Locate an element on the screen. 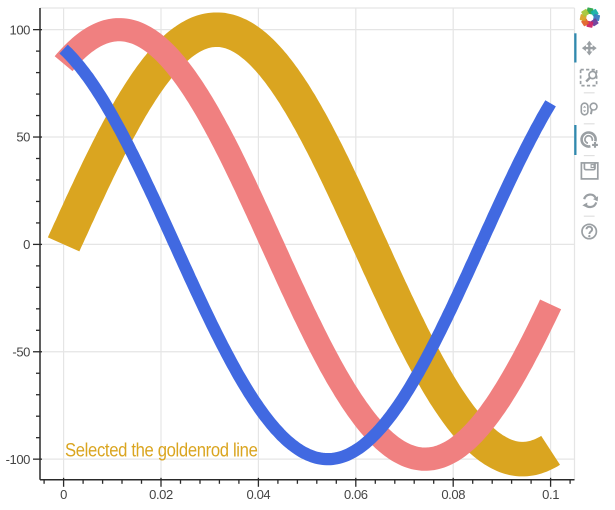  svg-text: 50 is located at coordinates (23, 137).